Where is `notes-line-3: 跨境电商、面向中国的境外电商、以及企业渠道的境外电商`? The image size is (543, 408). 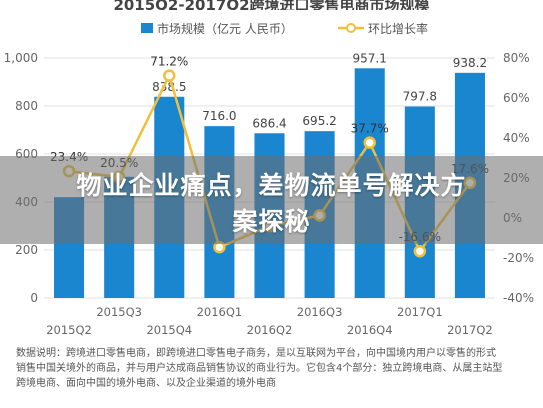
notes-line-3: 跨境电商、面向中国的境外电商、以及企业渠道的境外电商 is located at coordinates (146, 383).